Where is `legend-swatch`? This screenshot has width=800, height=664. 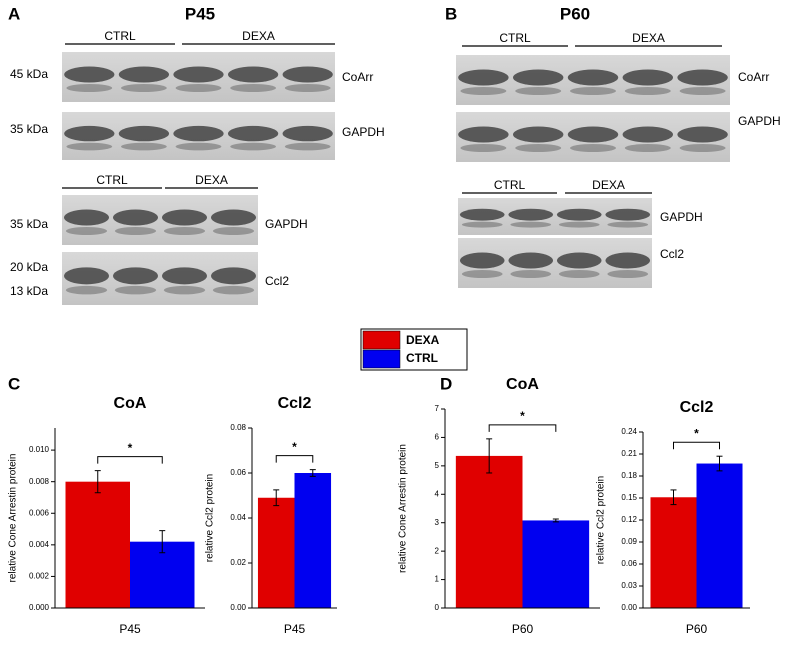 legend-swatch is located at coordinates (381, 340).